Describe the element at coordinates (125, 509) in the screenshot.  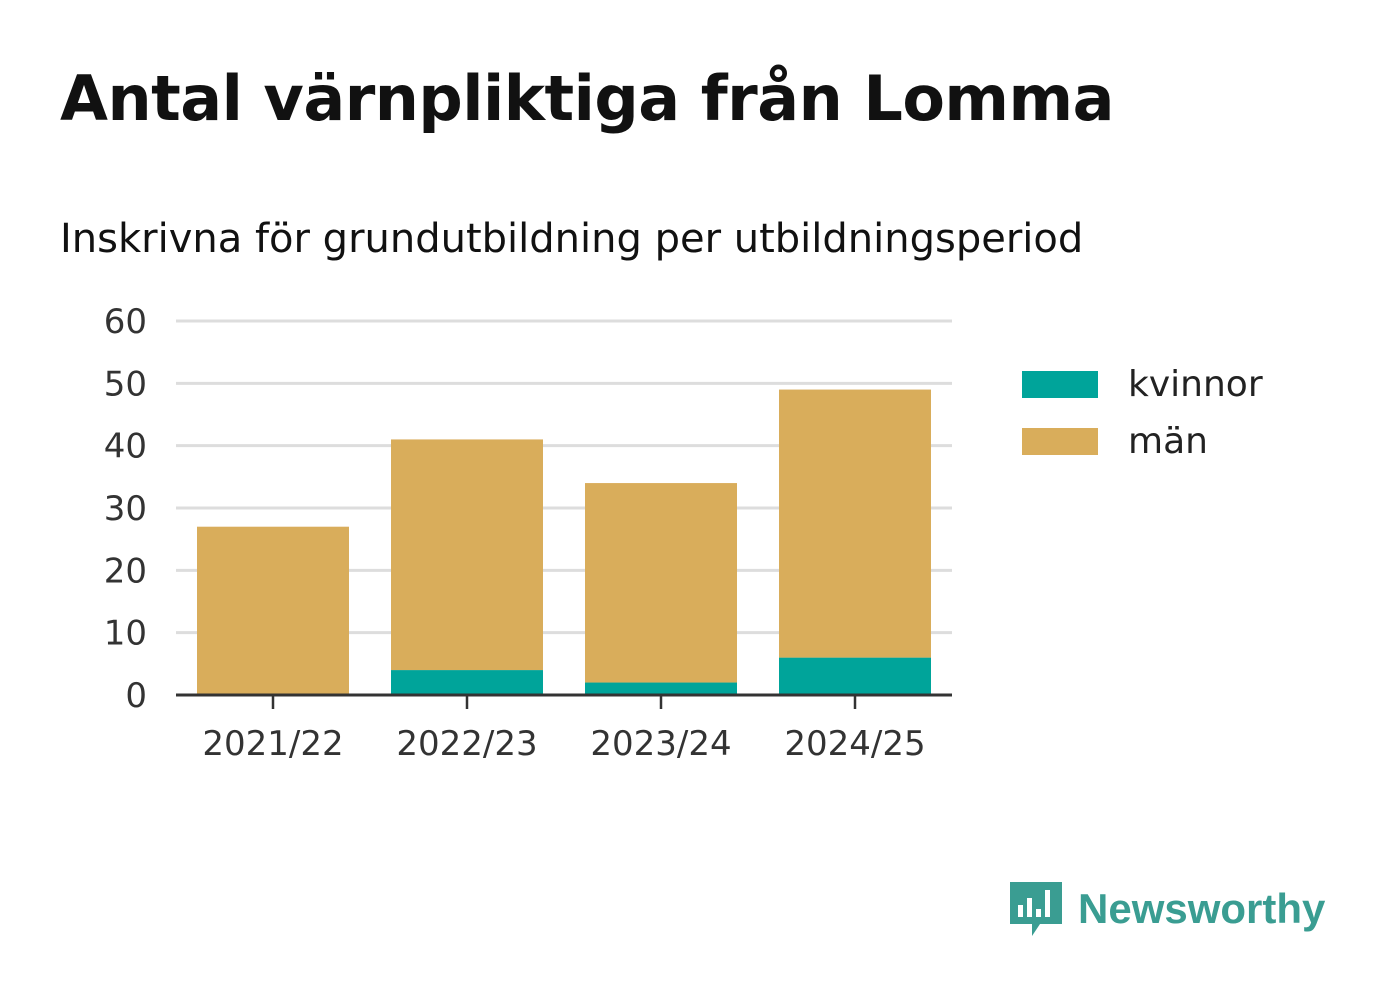
I see `y-tick-label-30: 30` at that location.